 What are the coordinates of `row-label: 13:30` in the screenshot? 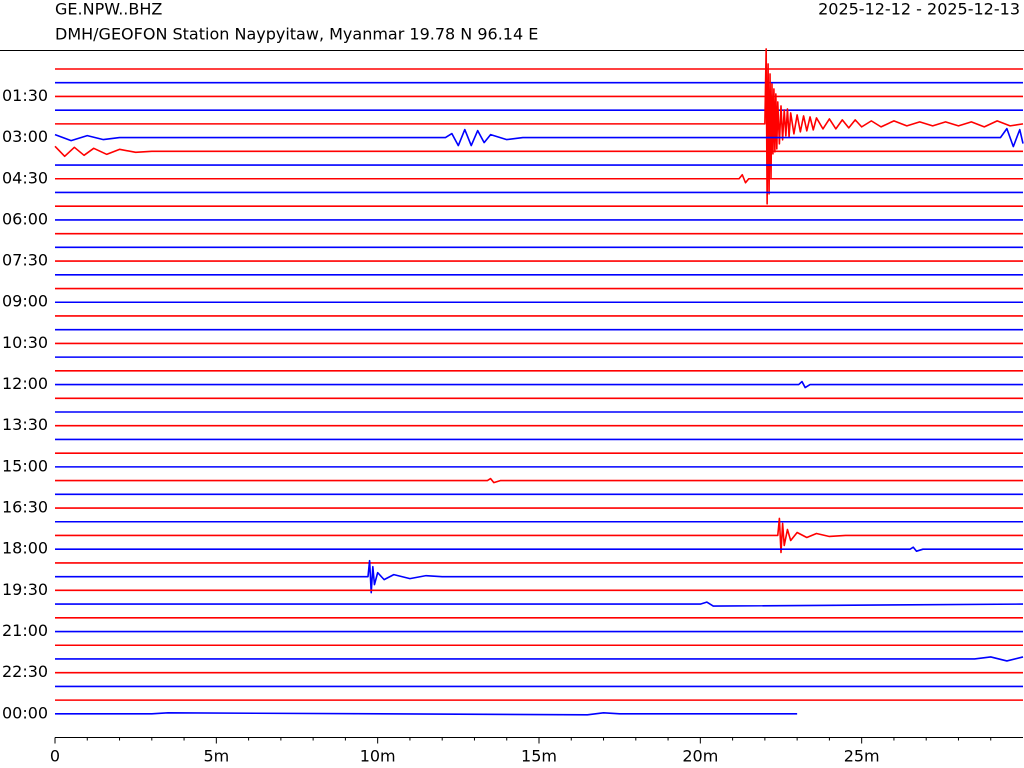 It's located at (25, 424).